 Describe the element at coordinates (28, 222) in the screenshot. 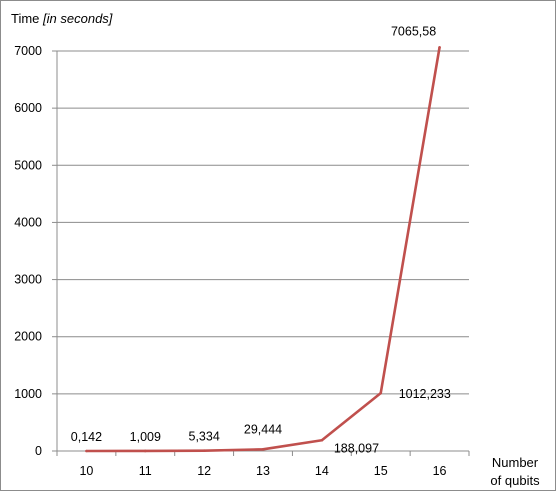

I see `y-tick-label: 4000` at that location.